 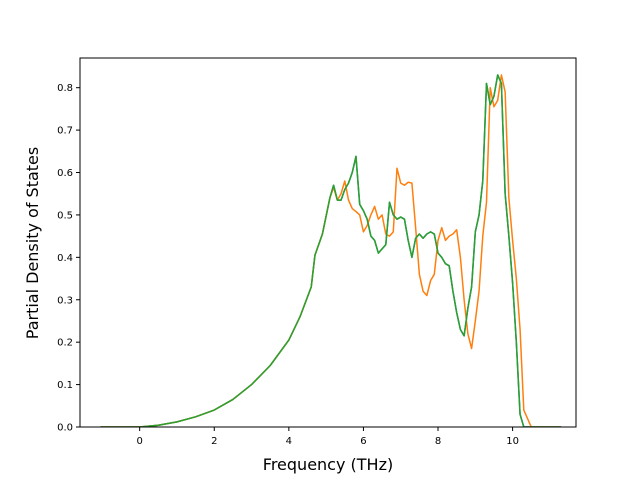 I want to click on x-tick-label: 0, so click(x=139, y=441).